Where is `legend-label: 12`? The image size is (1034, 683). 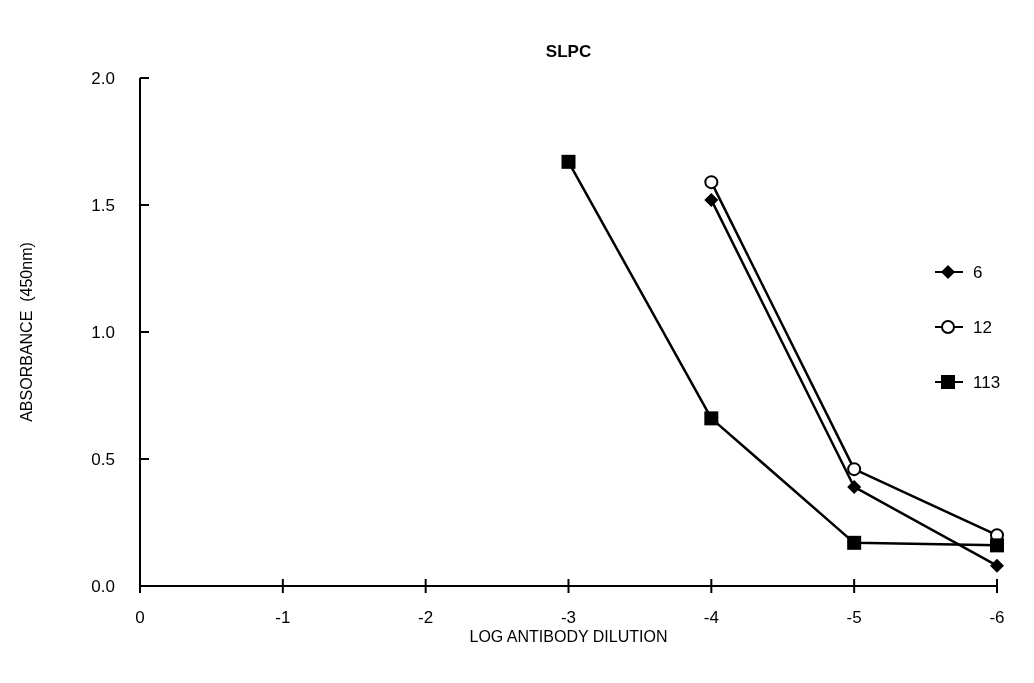
legend-label: 12 is located at coordinates (982, 327).